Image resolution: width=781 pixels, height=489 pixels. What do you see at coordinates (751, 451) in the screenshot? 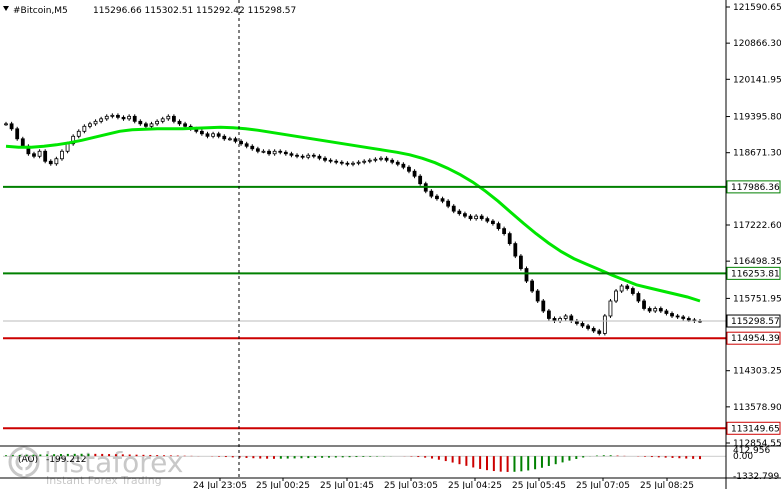
I see `ao-tick-label: 412.956` at bounding box center [751, 451].